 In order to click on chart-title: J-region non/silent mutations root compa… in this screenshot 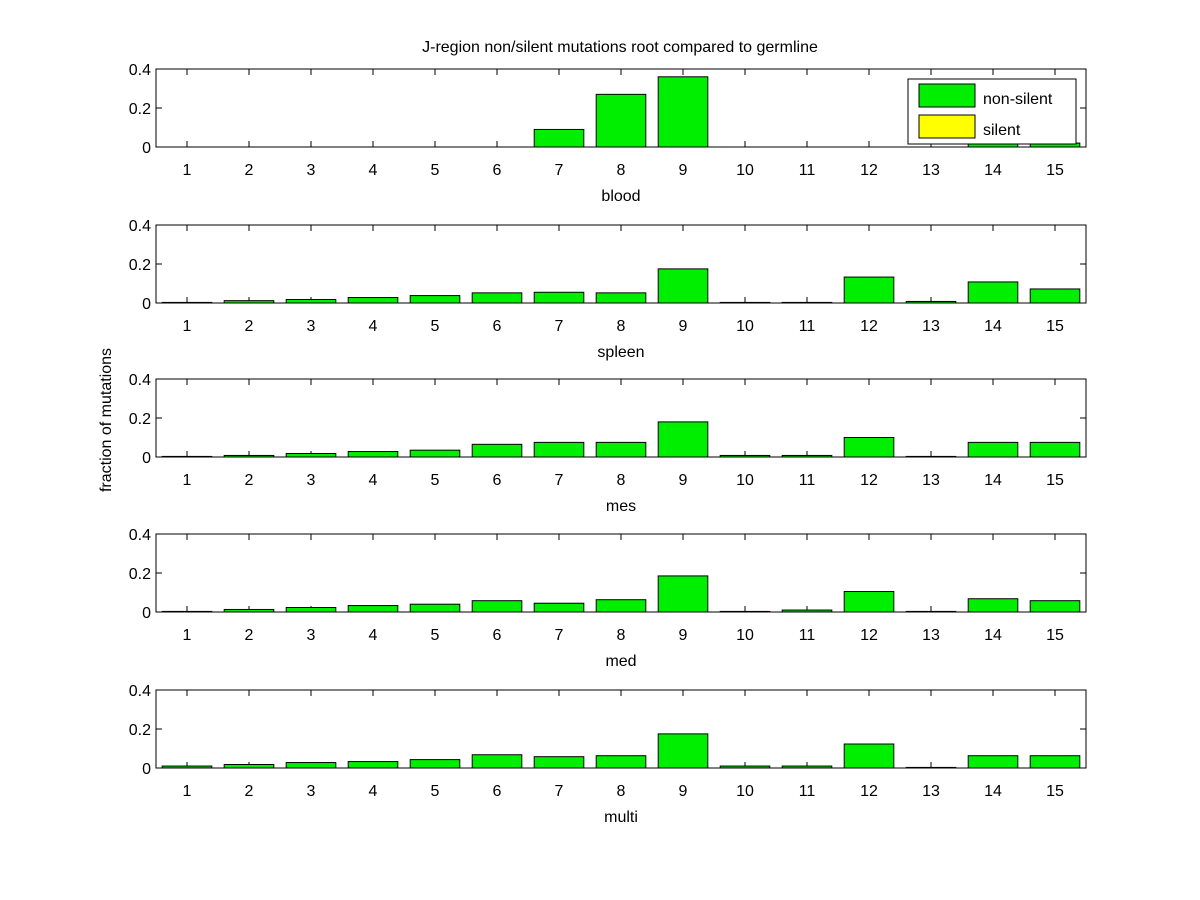, I will do `click(620, 47)`.